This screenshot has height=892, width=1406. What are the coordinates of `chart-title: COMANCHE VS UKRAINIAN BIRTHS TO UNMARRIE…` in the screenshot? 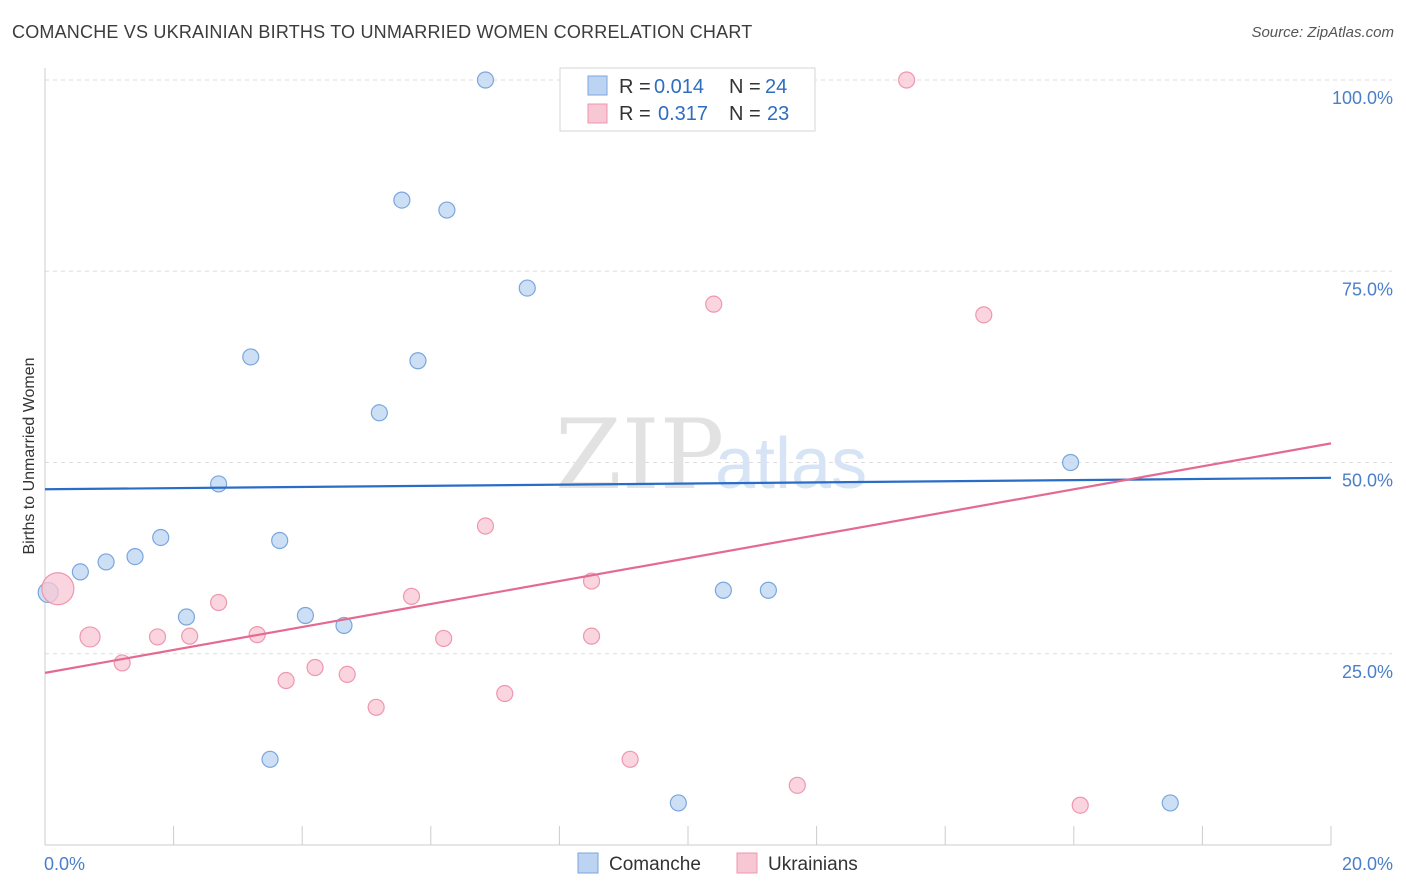 It's located at (382, 32).